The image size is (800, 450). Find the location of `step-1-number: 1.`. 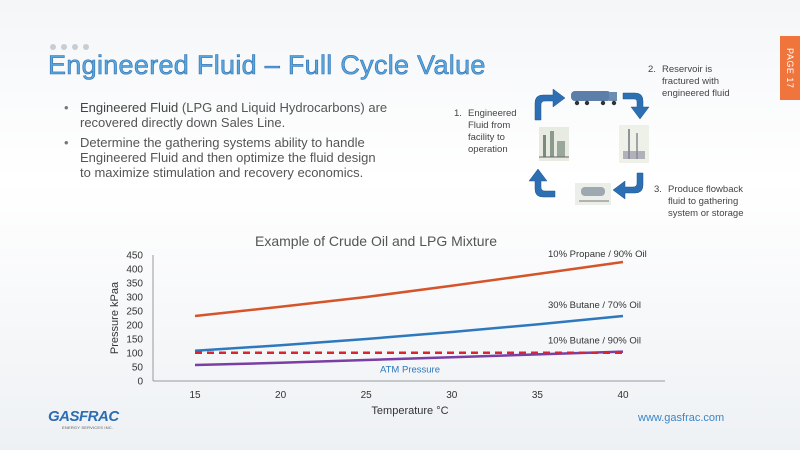

step-1-number: 1. is located at coordinates (458, 113).